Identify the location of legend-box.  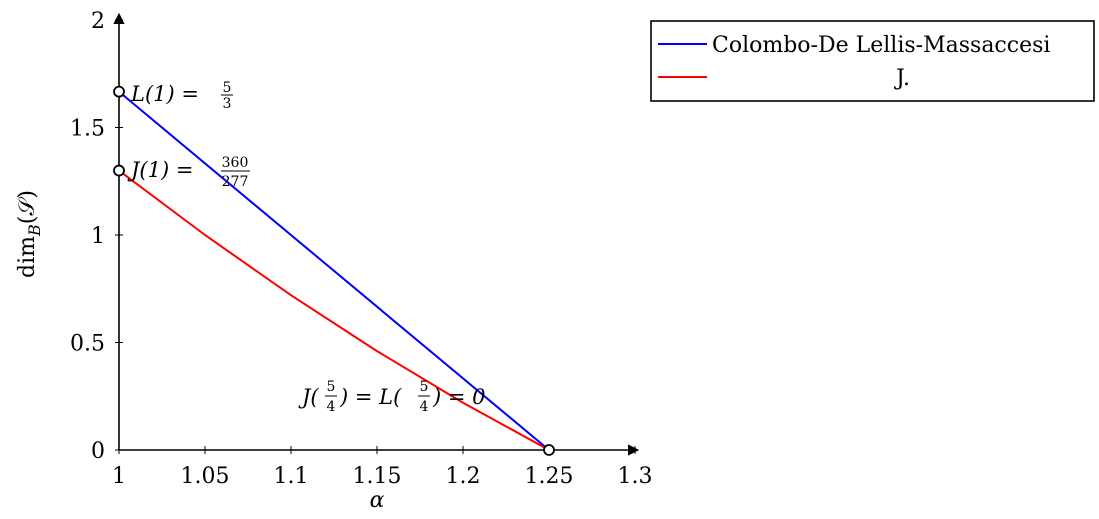
(872, 61).